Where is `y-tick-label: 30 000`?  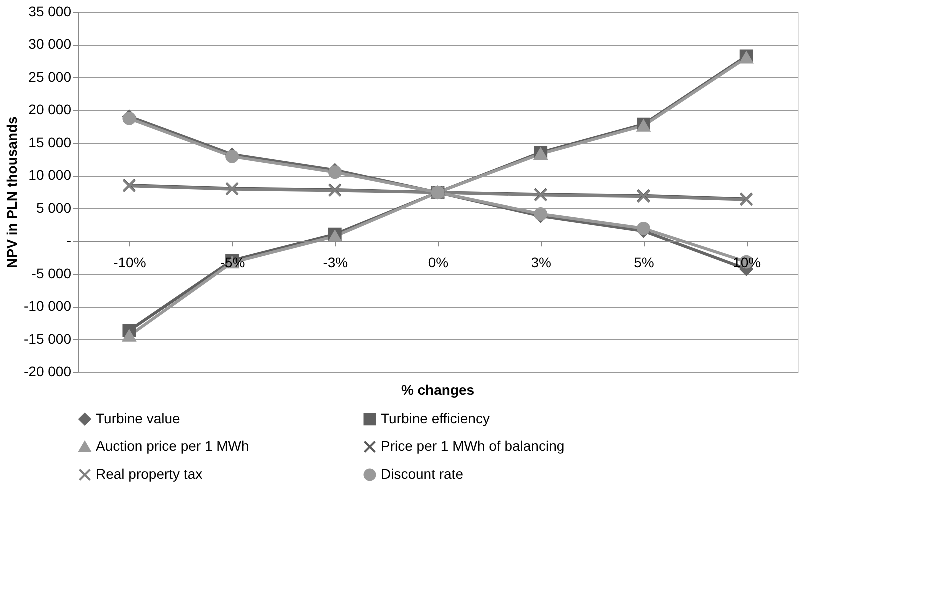 y-tick-label: 30 000 is located at coordinates (50, 44).